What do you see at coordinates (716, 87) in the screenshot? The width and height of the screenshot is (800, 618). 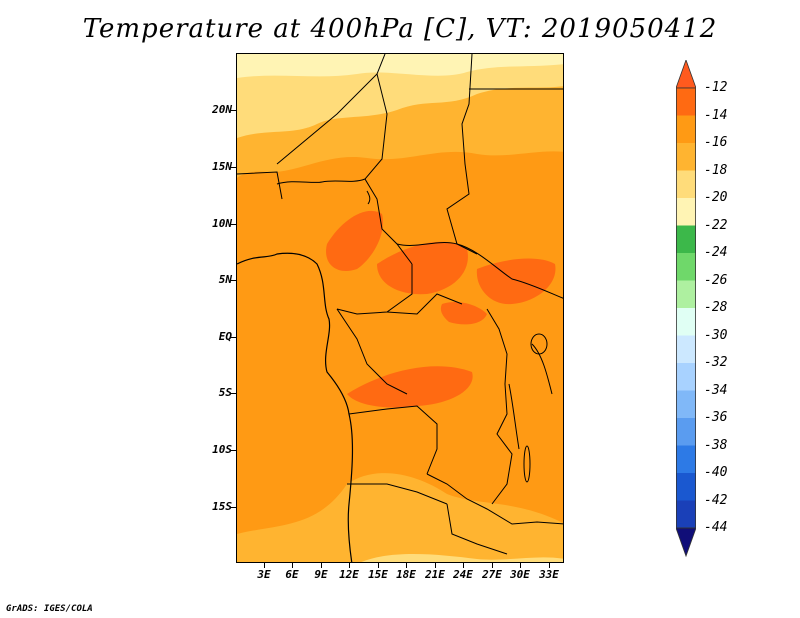 I see `colorbar-label: -12` at bounding box center [716, 87].